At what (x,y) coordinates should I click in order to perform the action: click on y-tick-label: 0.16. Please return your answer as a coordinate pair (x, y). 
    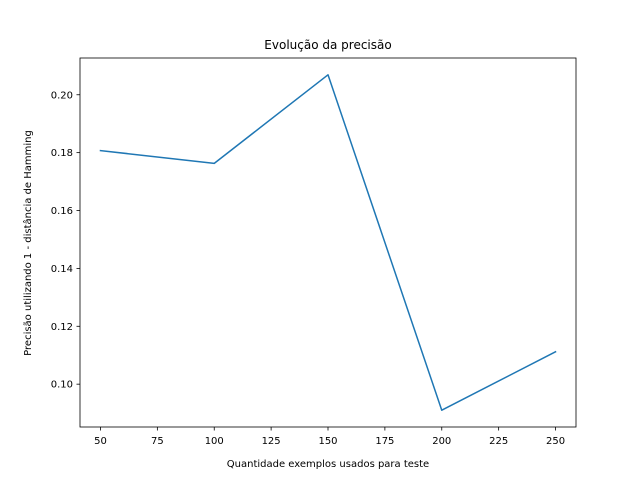
    Looking at the image, I should click on (62, 211).